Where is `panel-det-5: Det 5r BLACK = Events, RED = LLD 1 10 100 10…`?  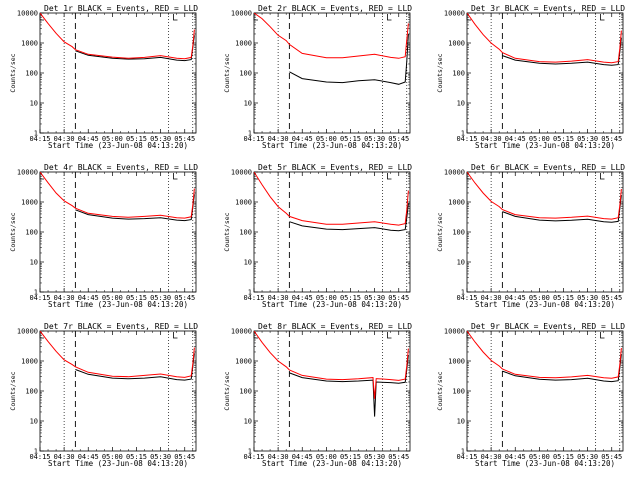
panel-det-5: Det 5r BLACK = Events, RED = LLD 1 10 100 10… is located at coordinates (317, 236).